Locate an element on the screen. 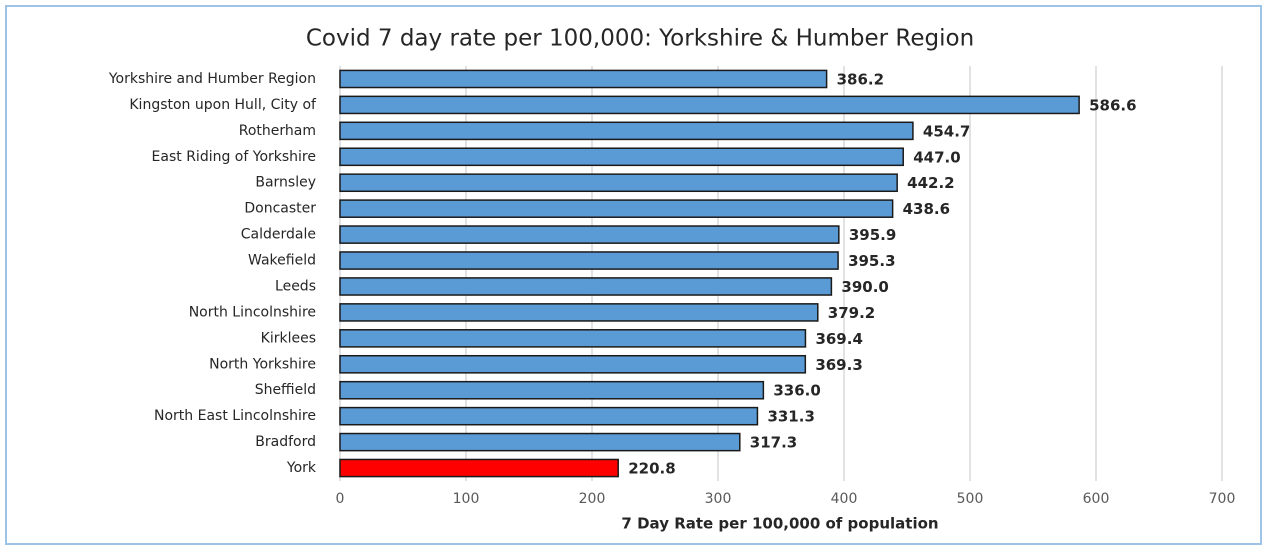  y-tick-label: Kingston upon Hull, City of is located at coordinates (223, 105).